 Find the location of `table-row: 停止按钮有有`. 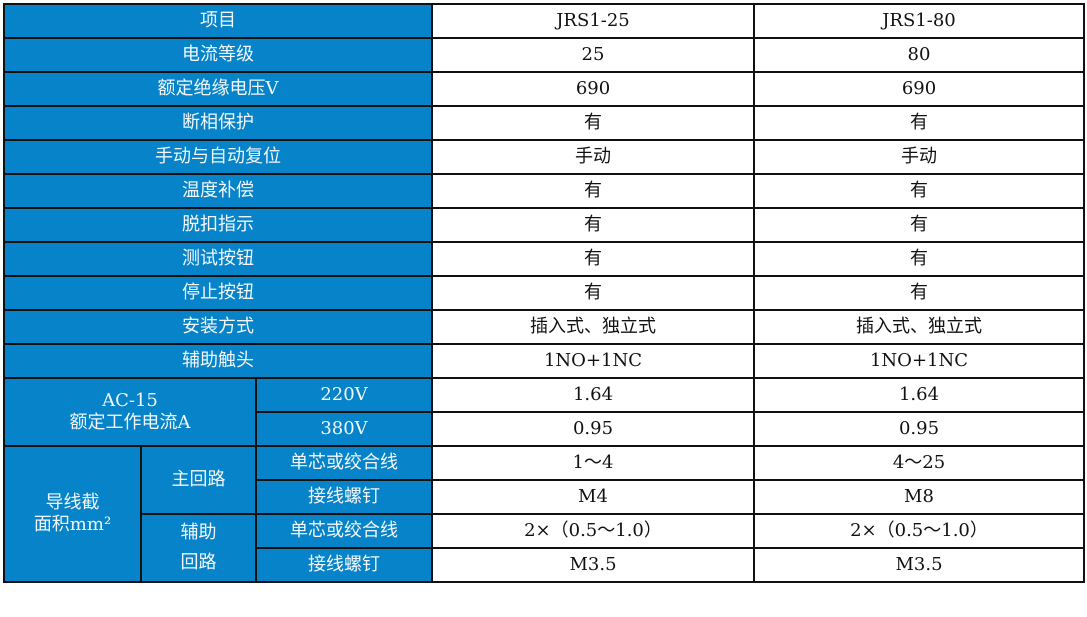

table-row: 停止按钮有有 is located at coordinates (544, 293).